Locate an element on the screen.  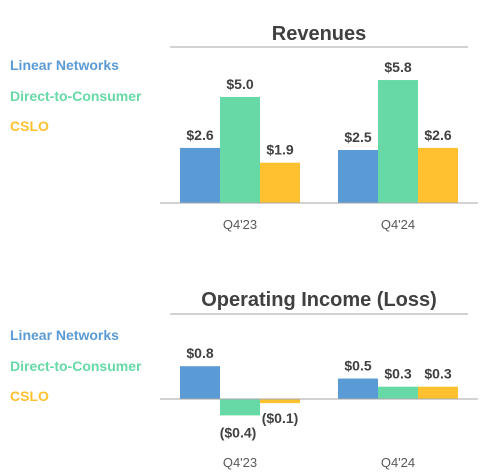
revenues-title: Revenues is located at coordinates (319, 34).